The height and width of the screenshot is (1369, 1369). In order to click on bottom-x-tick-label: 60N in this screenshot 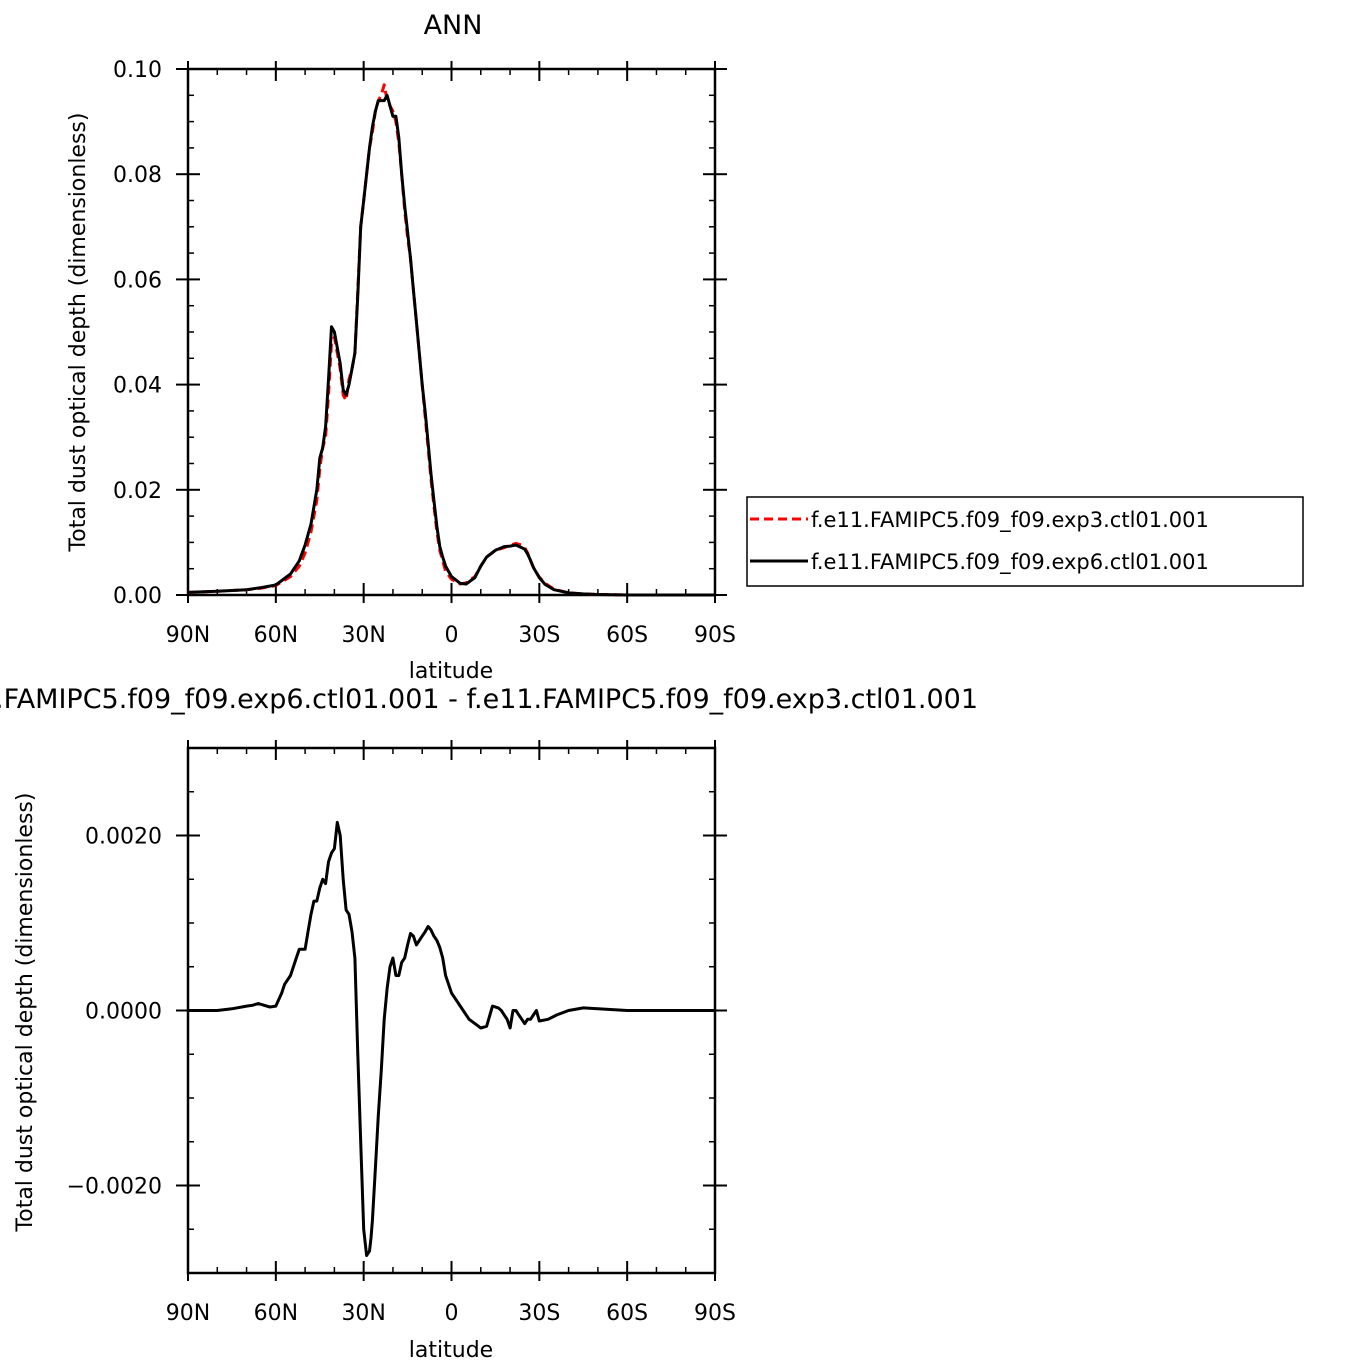, I will do `click(276, 1313)`.